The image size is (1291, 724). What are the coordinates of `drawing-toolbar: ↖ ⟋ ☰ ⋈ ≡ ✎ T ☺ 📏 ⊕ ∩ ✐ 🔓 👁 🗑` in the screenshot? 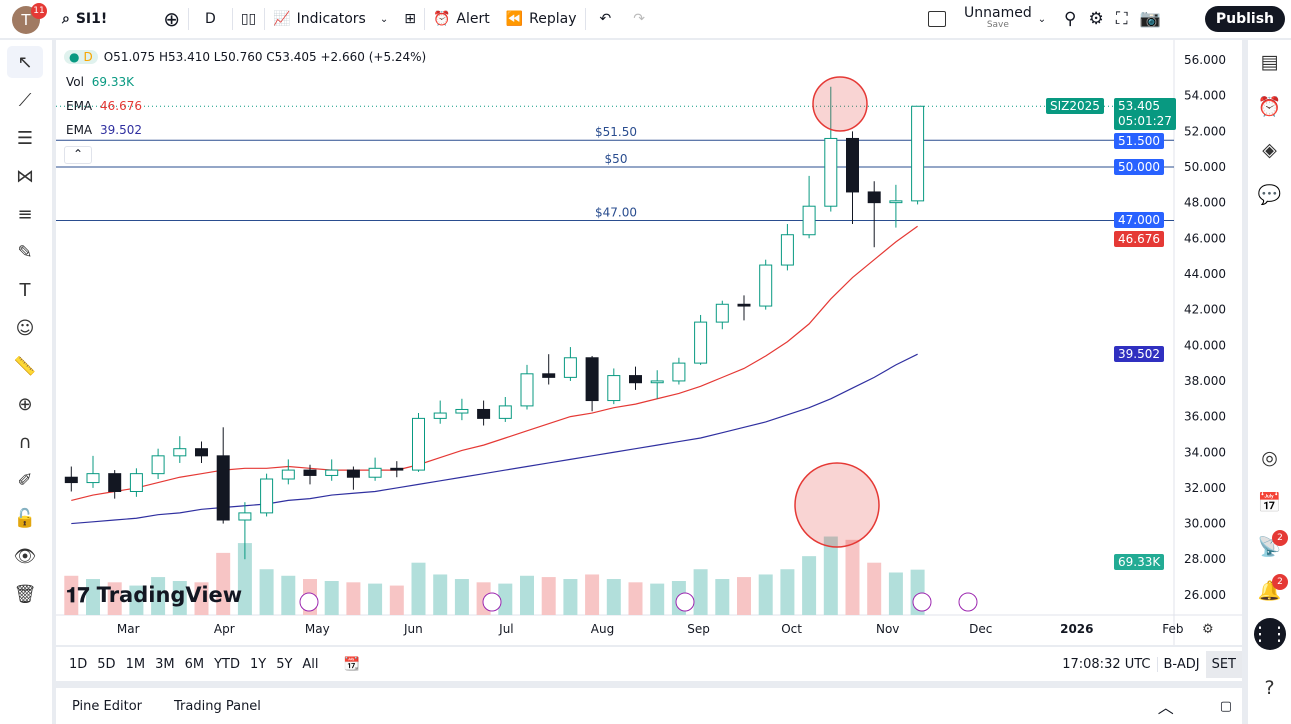 It's located at (26, 382).